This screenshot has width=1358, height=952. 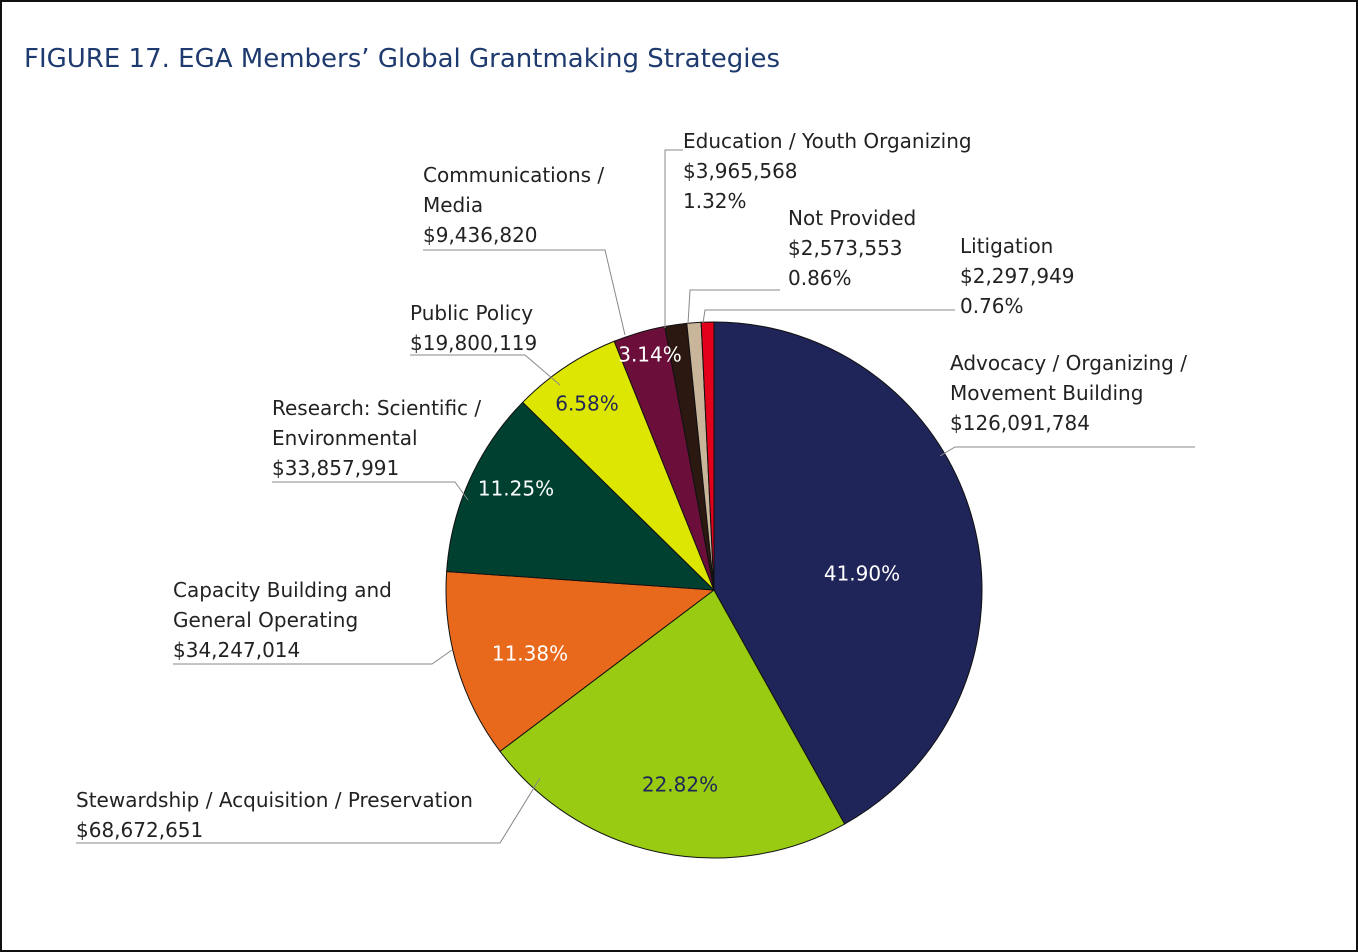 What do you see at coordinates (274, 800) in the screenshot?
I see `category-label: Stewardship / Acquisition / Preservation` at bounding box center [274, 800].